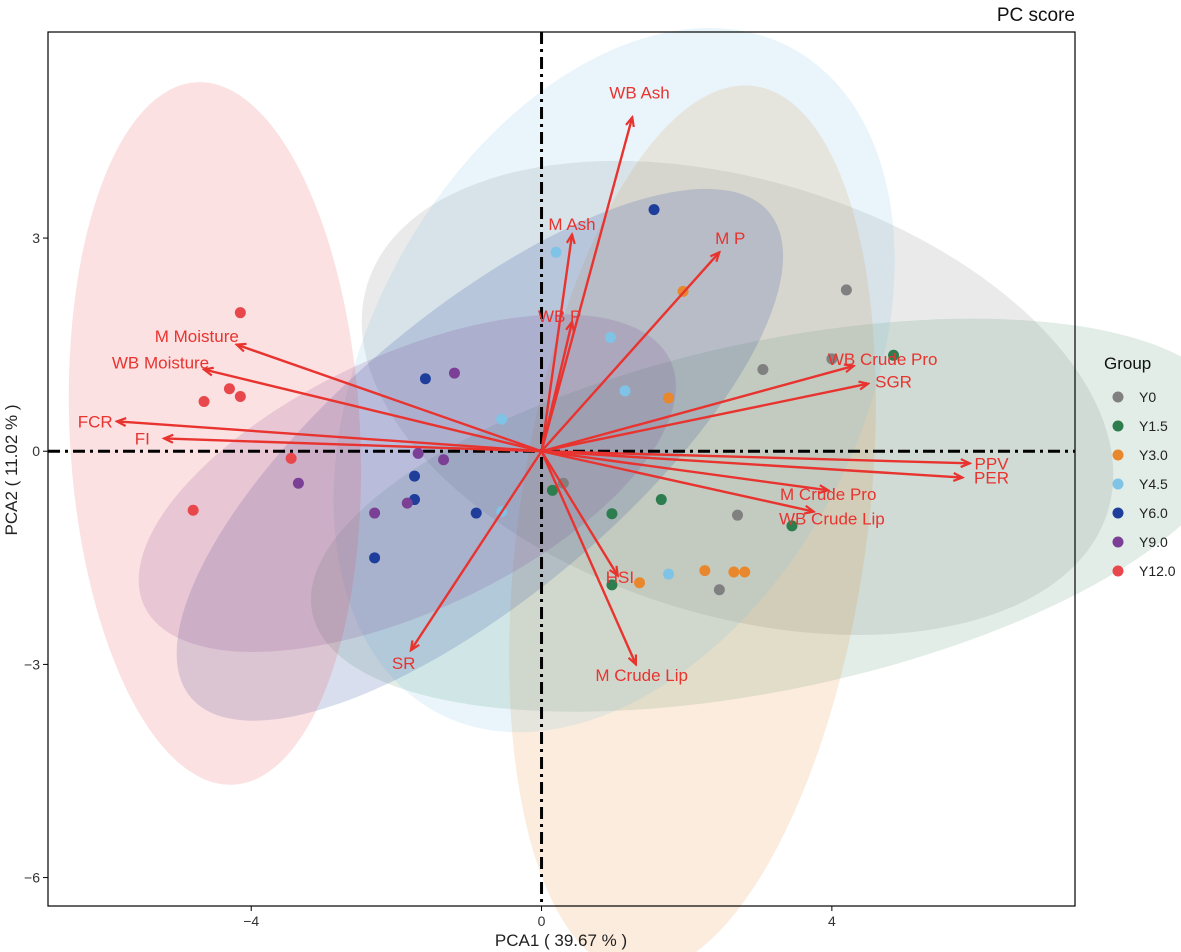 This screenshot has height=952, width=1181. What do you see at coordinates (142, 438) in the screenshot?
I see `loading-label-fi: FI` at bounding box center [142, 438].